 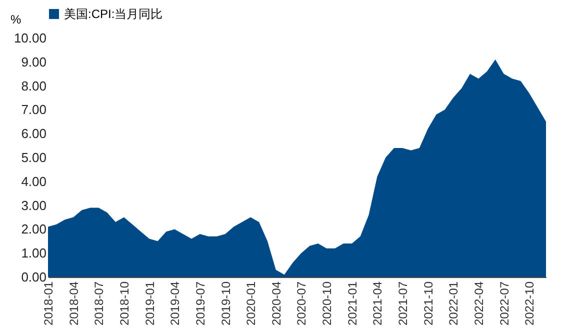 I want to click on y-tick-label: 6.00, so click(x=33, y=134).